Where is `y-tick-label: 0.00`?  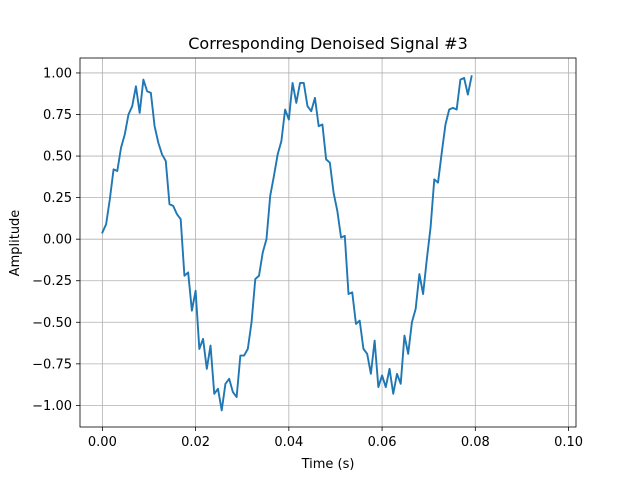 y-tick-label: 0.00 is located at coordinates (57, 240).